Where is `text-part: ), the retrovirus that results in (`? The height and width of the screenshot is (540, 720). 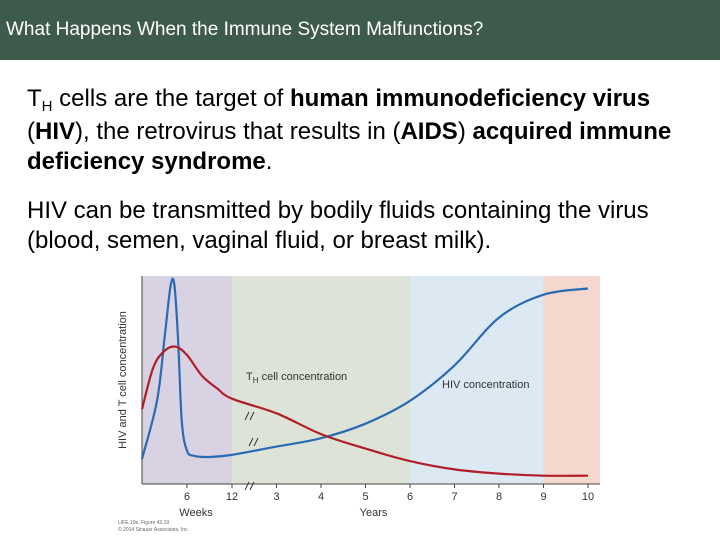
text-part: ), the retrovirus that results in ( is located at coordinates (238, 131).